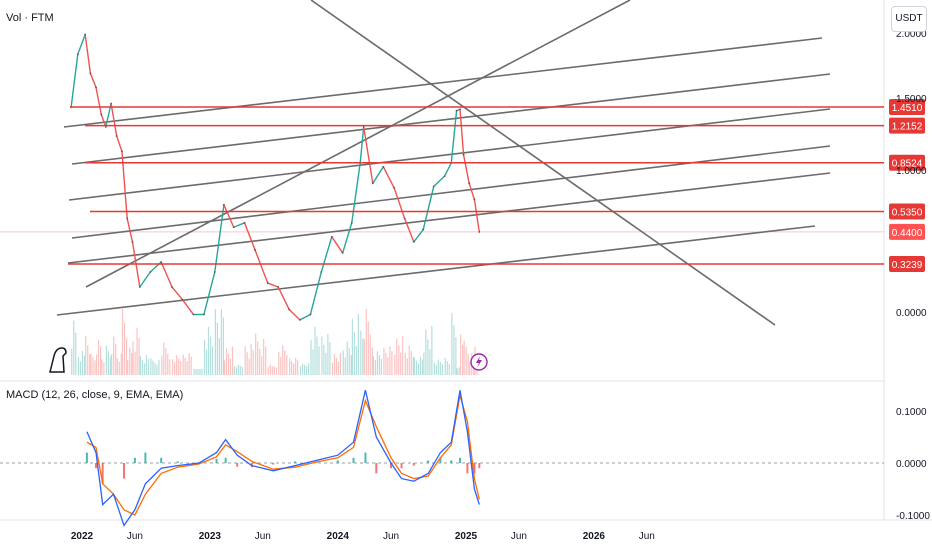 The width and height of the screenshot is (932, 550). What do you see at coordinates (58, 360) in the screenshot?
I see `tradingview-logo-icon` at bounding box center [58, 360].